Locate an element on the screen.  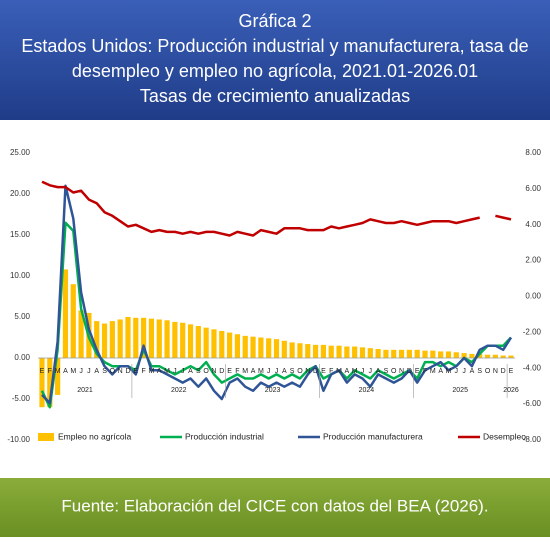
legend-label: Desempleo is located at coordinates (504, 436).